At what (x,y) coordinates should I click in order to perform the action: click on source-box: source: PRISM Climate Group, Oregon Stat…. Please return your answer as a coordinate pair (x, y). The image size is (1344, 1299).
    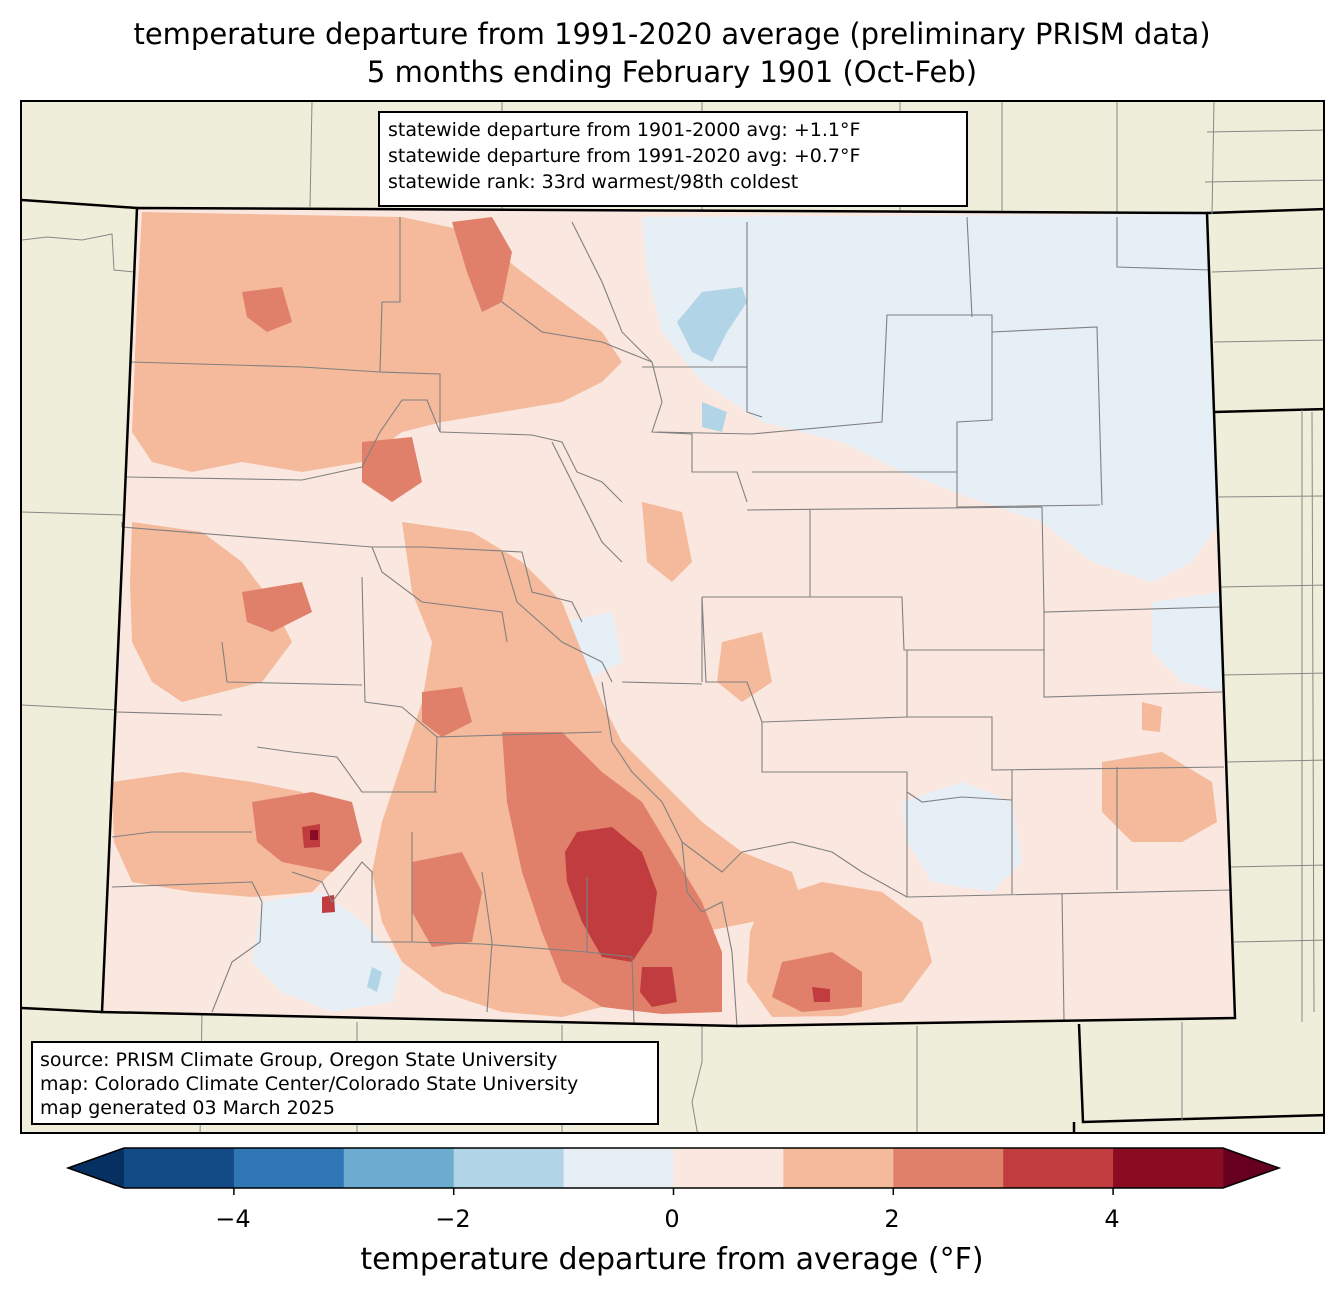
    Looking at the image, I should click on (345, 1083).